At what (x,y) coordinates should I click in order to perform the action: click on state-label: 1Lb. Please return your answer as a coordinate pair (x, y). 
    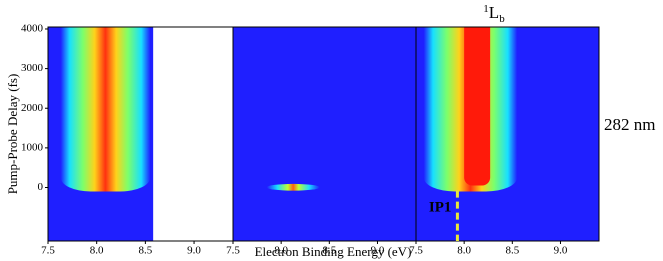
    Looking at the image, I should click on (494, 14).